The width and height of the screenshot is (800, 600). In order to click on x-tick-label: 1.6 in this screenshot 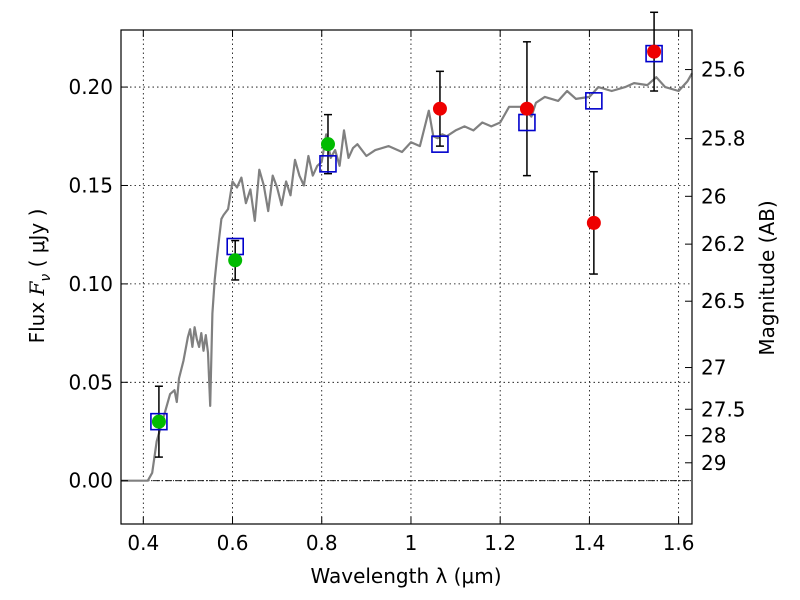, I will do `click(679, 543)`.